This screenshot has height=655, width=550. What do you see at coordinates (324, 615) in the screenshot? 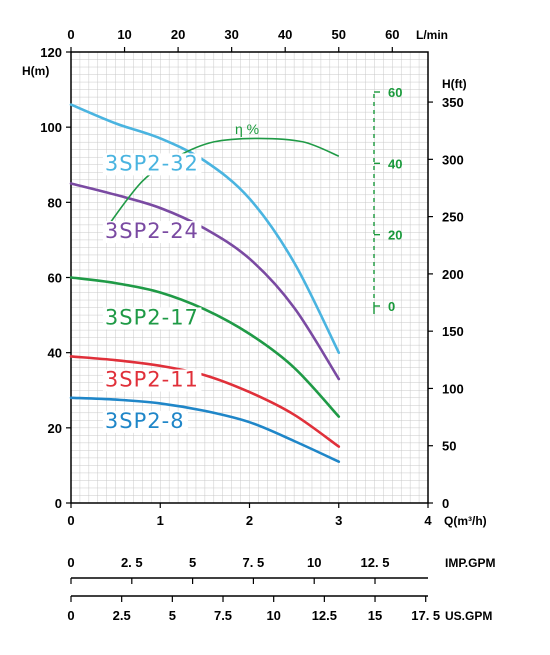
I see `us-gpm-tick-label: 12.5` at bounding box center [324, 615].